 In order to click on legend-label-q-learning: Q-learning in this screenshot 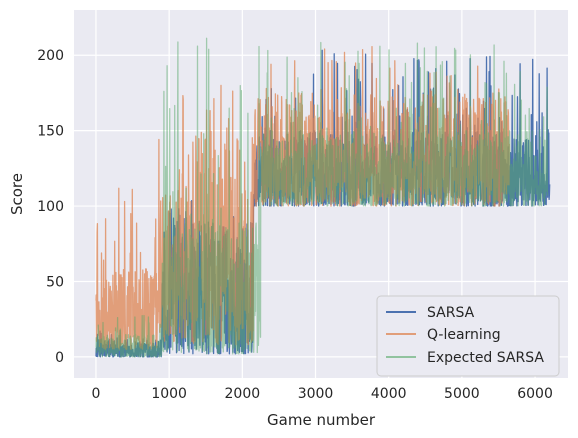, I will do `click(464, 335)`.